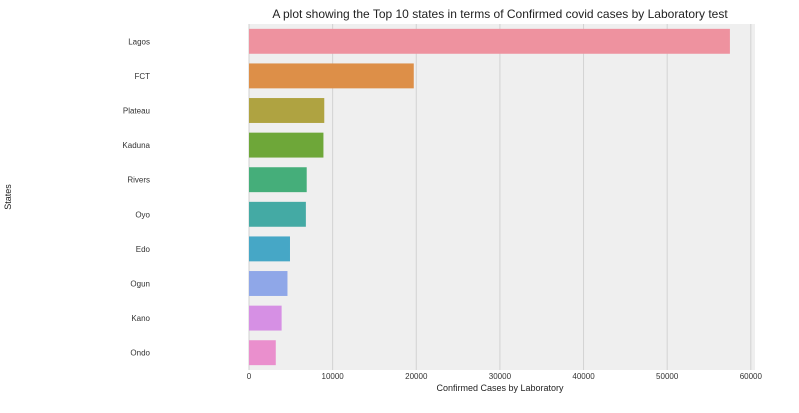  What do you see at coordinates (136, 111) in the screenshot?
I see `y-tick-label: Plateau` at bounding box center [136, 111].